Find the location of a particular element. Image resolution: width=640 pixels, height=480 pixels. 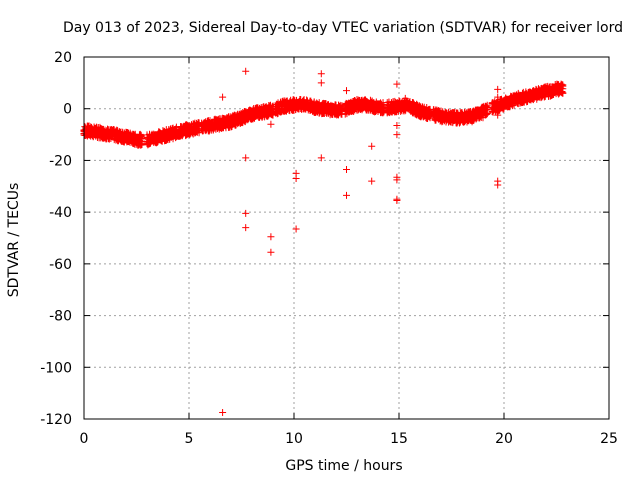

y-tick-label: -120 is located at coordinates (56, 420).